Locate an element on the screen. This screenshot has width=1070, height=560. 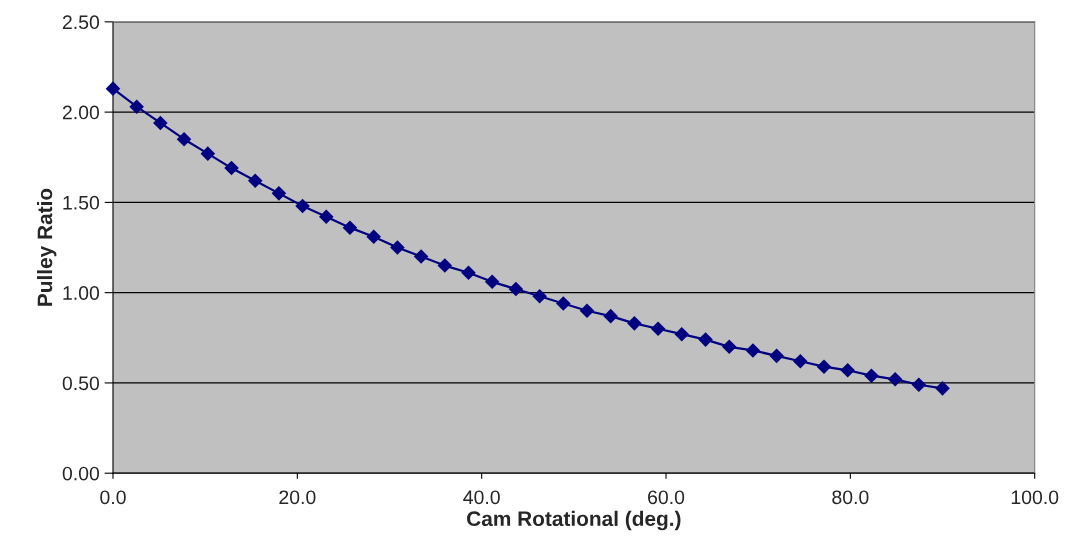
y-tick-label: 2.00 is located at coordinates (81, 112).